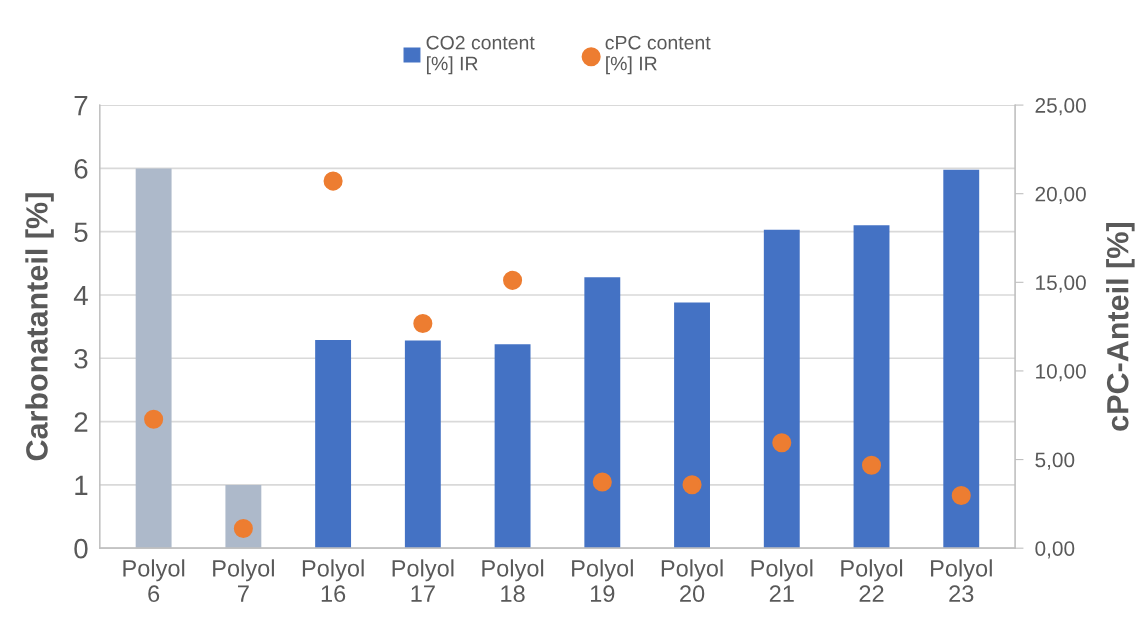  Describe the element at coordinates (81, 106) in the screenshot. I see `y-tick-label: 7` at that location.